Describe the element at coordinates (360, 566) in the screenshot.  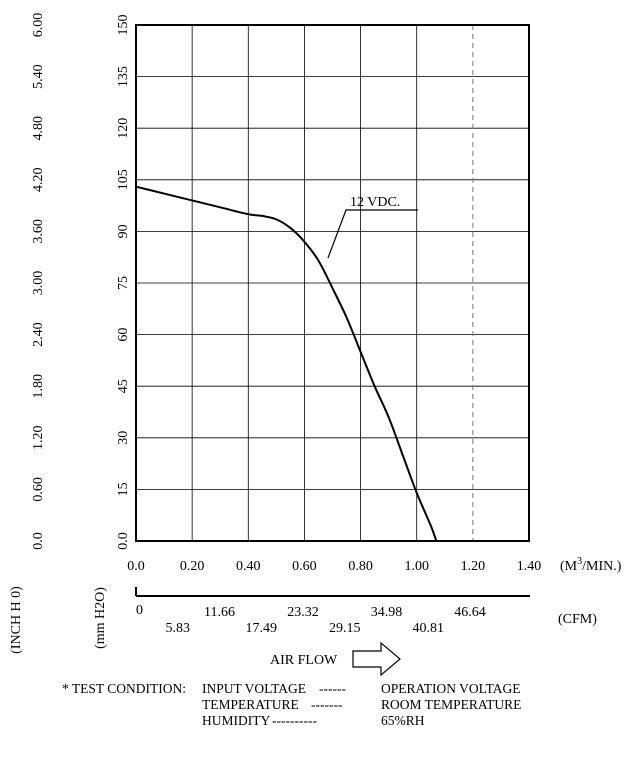
I see `x-tick-label: 0.80` at that location.